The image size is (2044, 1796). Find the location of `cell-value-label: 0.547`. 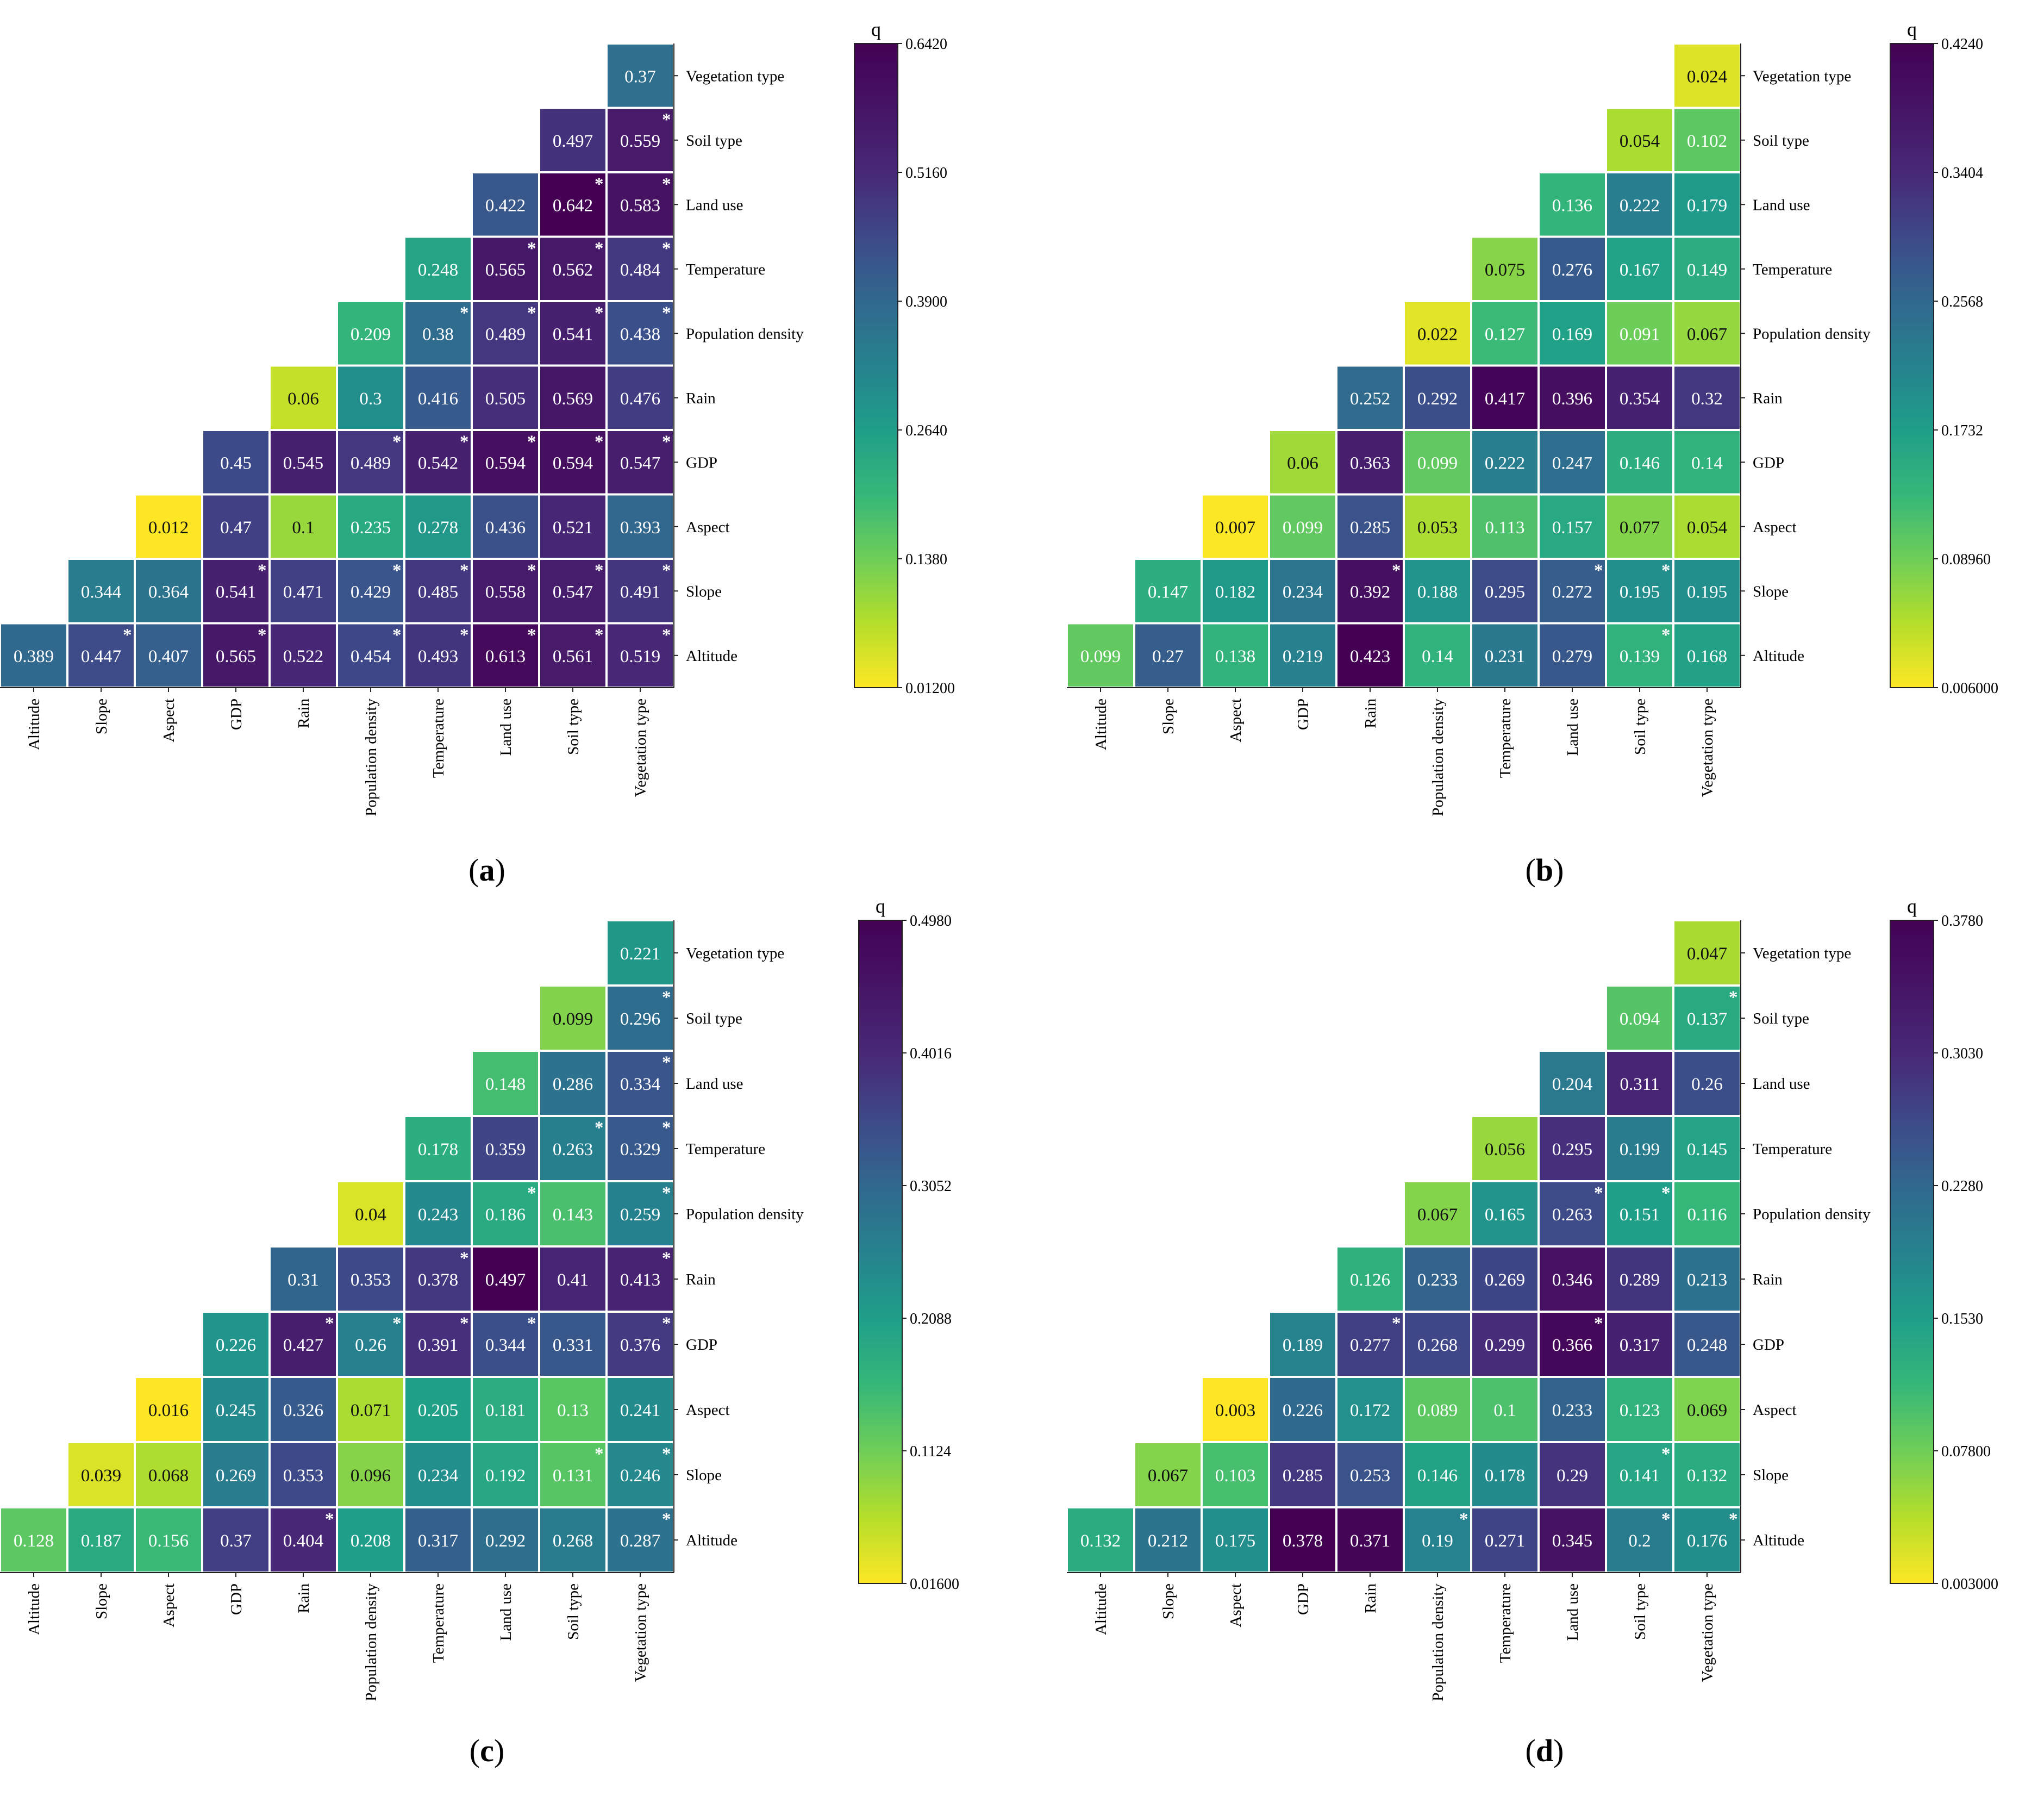

cell-value-label: 0.547 is located at coordinates (573, 592).